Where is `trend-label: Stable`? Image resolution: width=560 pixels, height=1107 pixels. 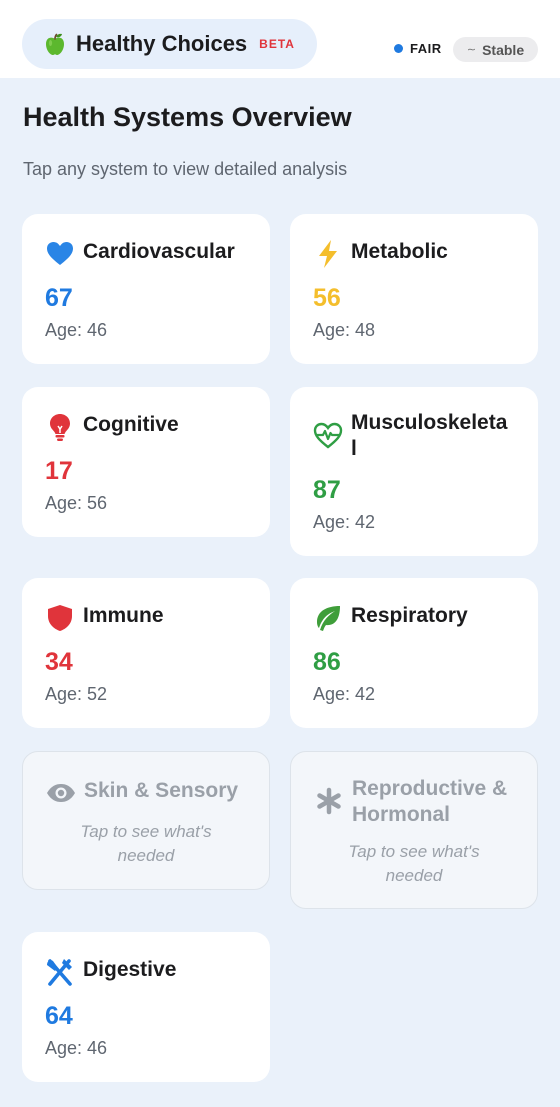
trend-label: Stable is located at coordinates (503, 49).